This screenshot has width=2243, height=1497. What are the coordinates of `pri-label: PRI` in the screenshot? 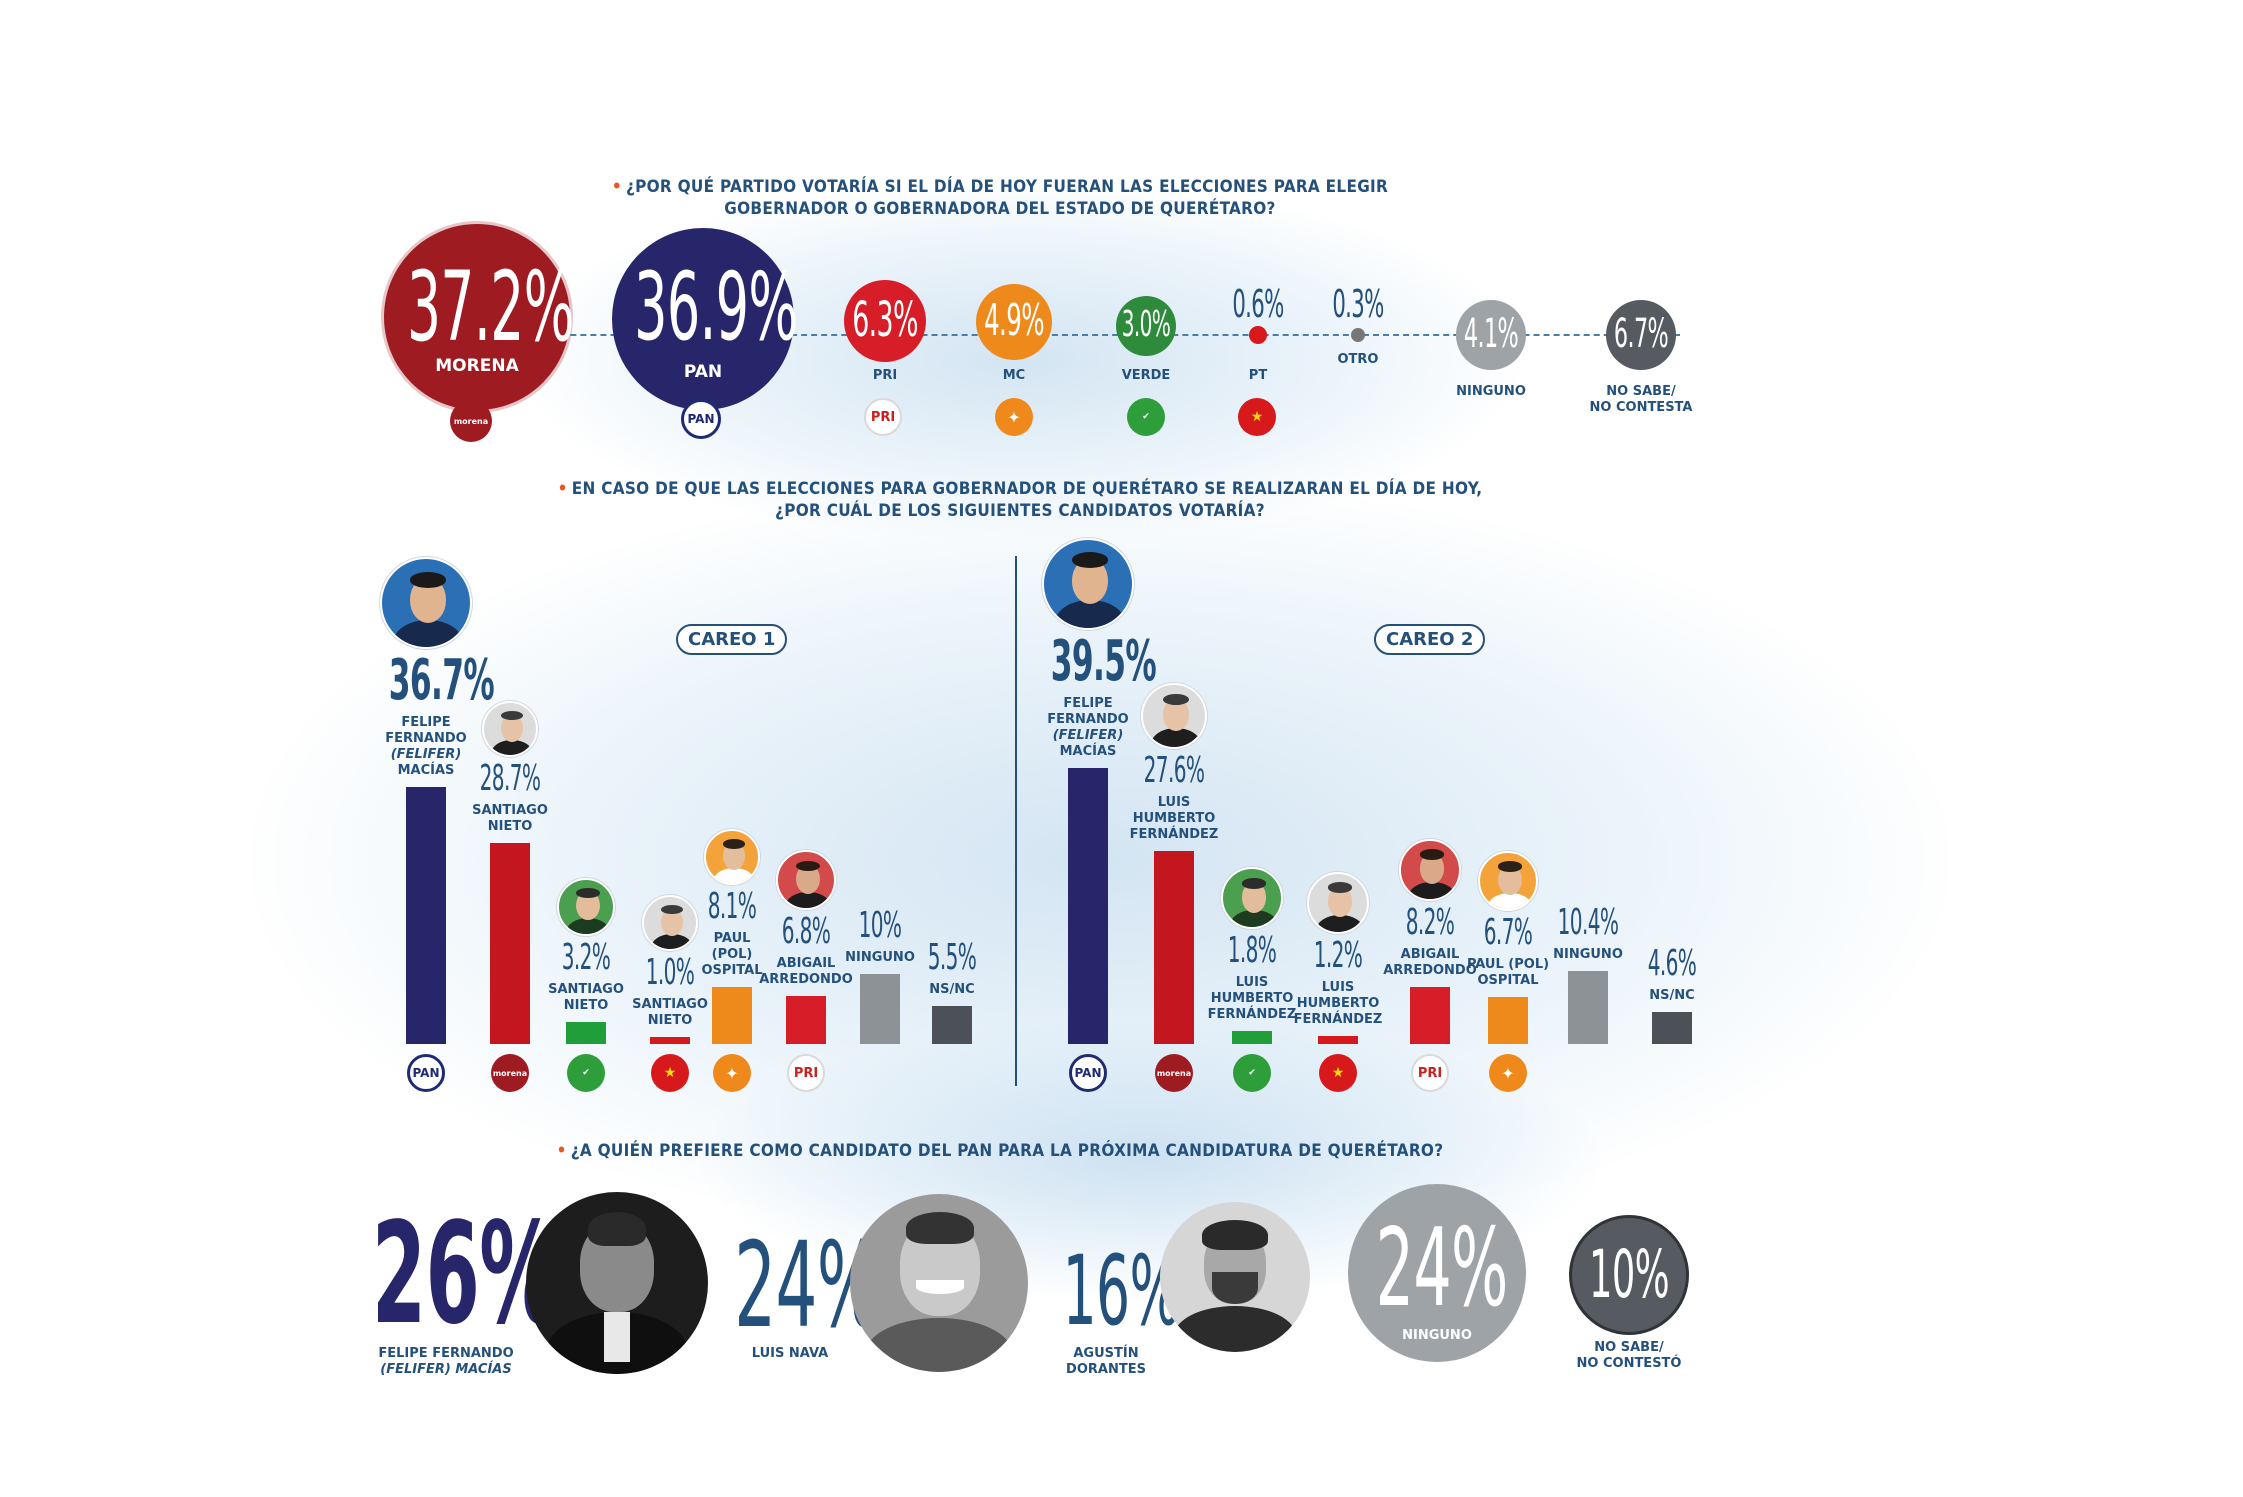 It's located at (885, 375).